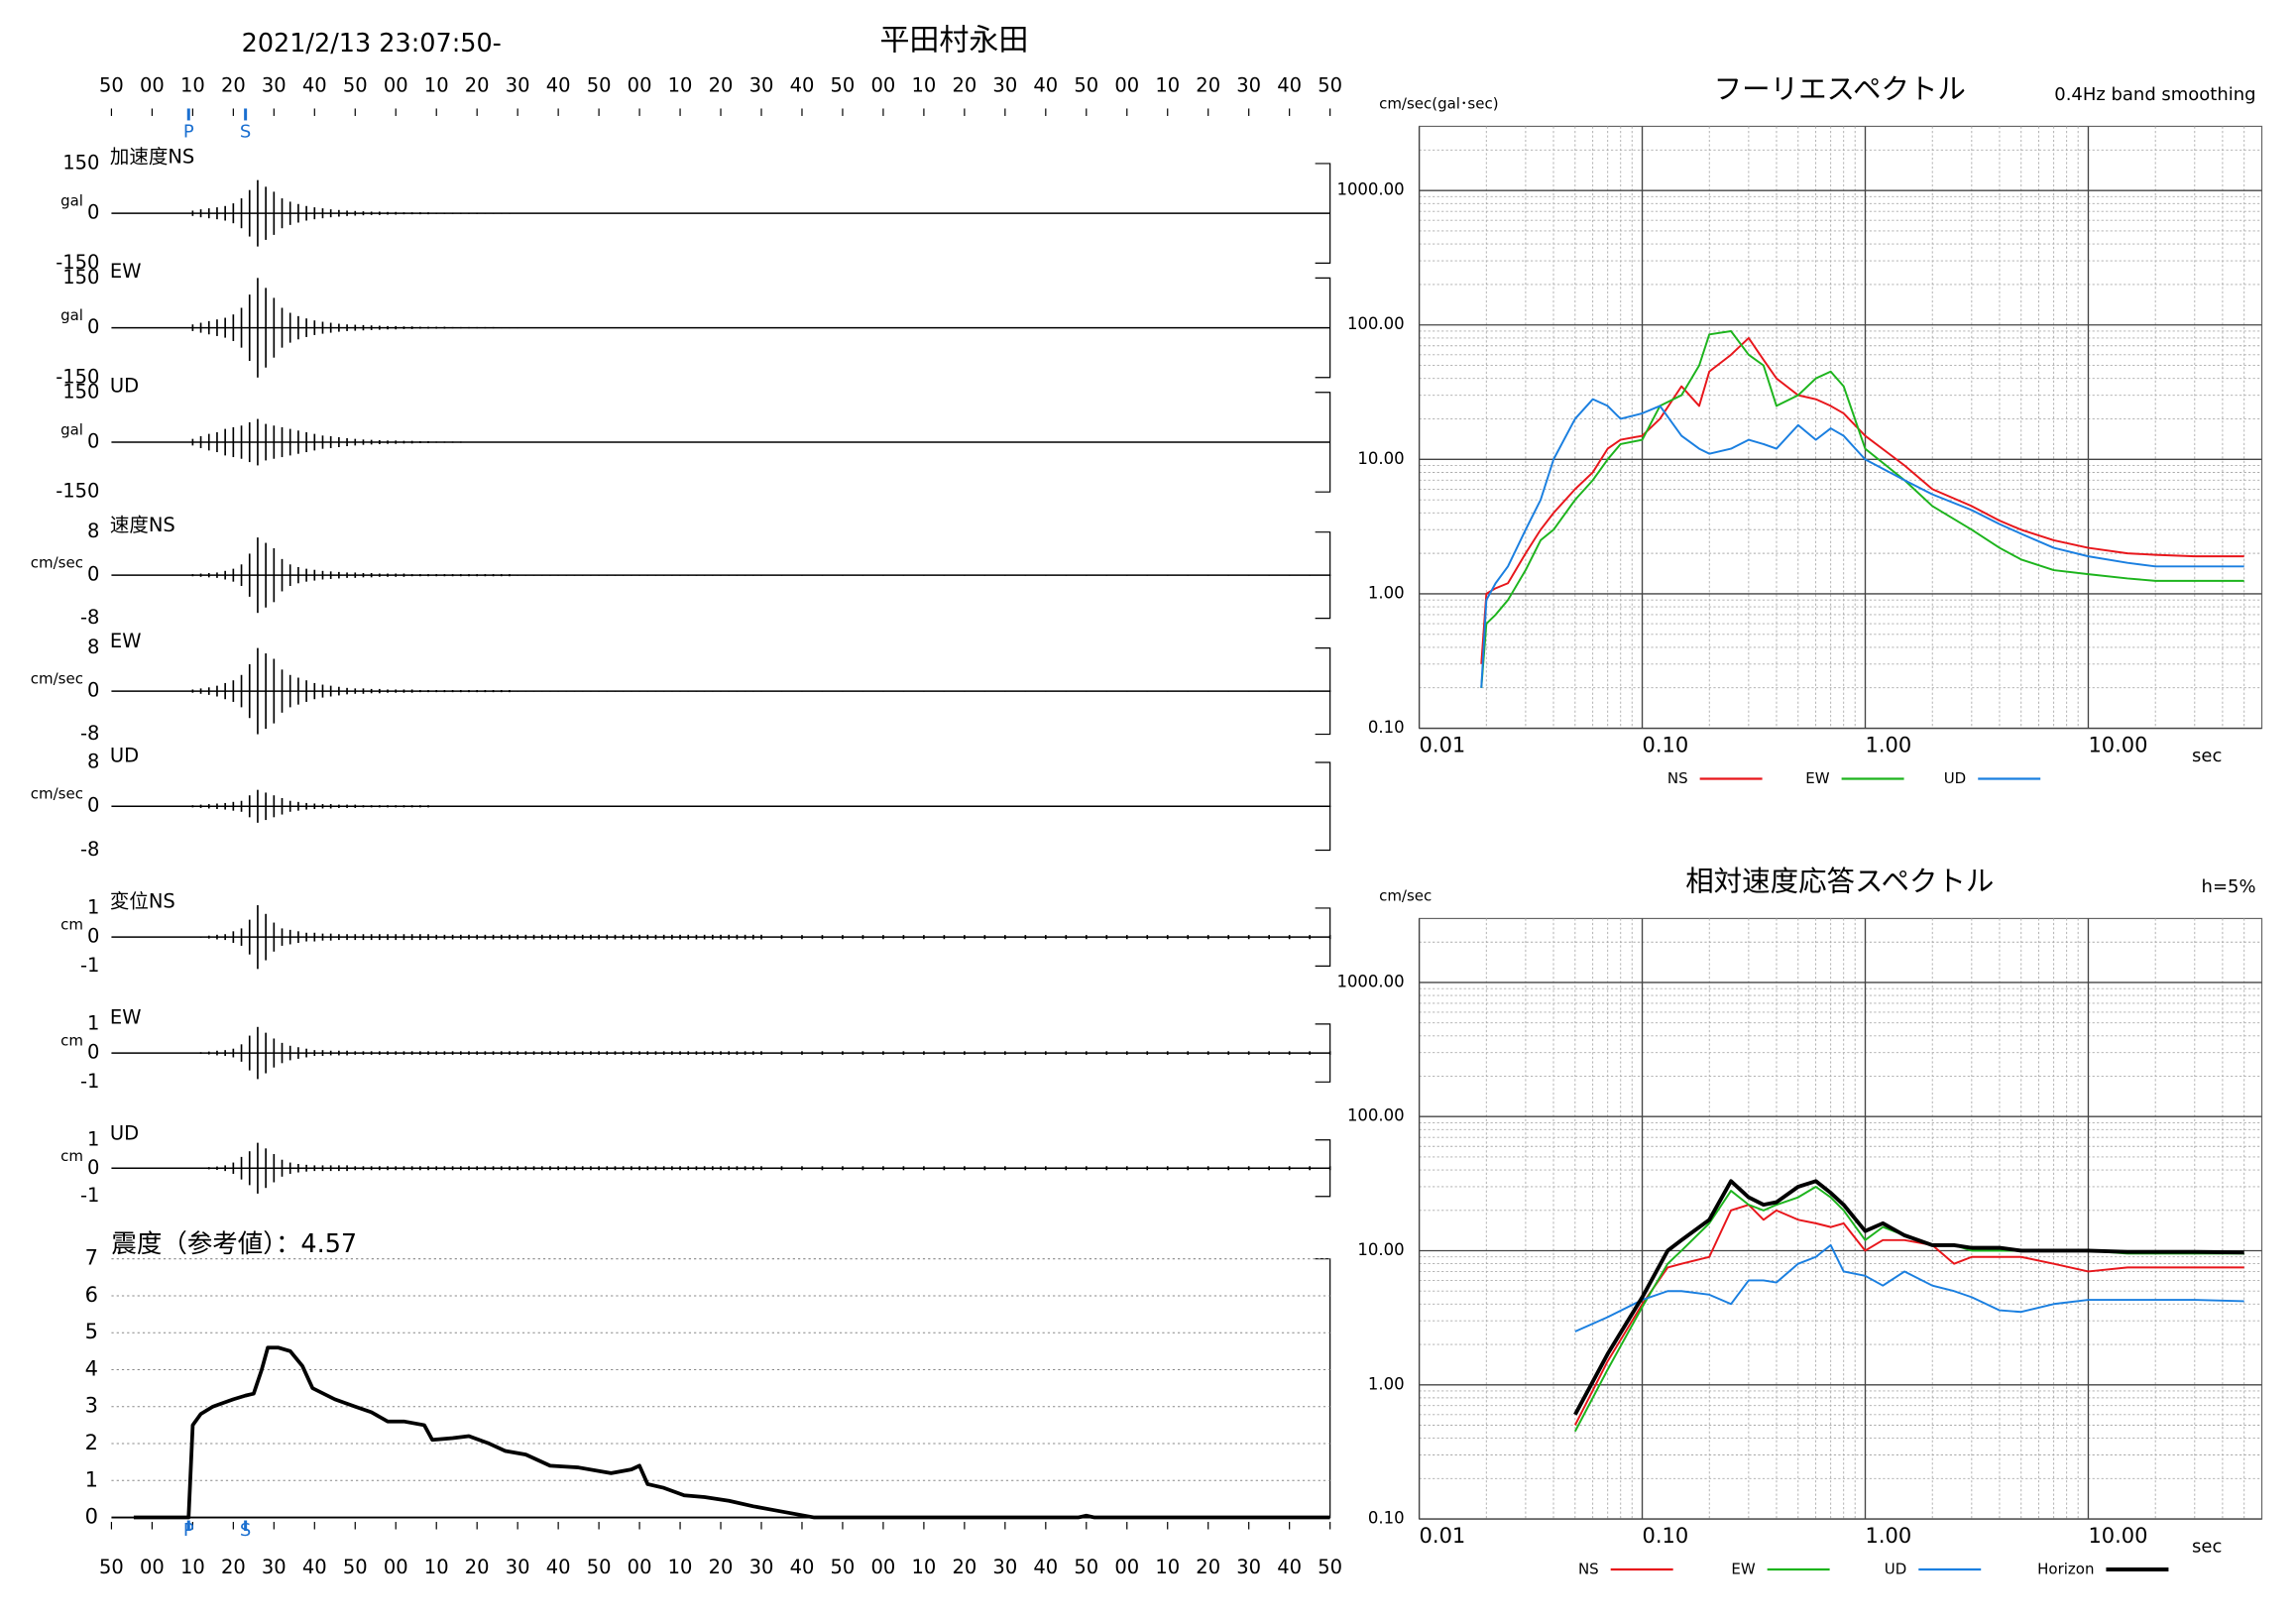 This screenshot has width=2296, height=1623. I want to click on y-axis-label: cm/sec(gal･sec), so click(1438, 103).